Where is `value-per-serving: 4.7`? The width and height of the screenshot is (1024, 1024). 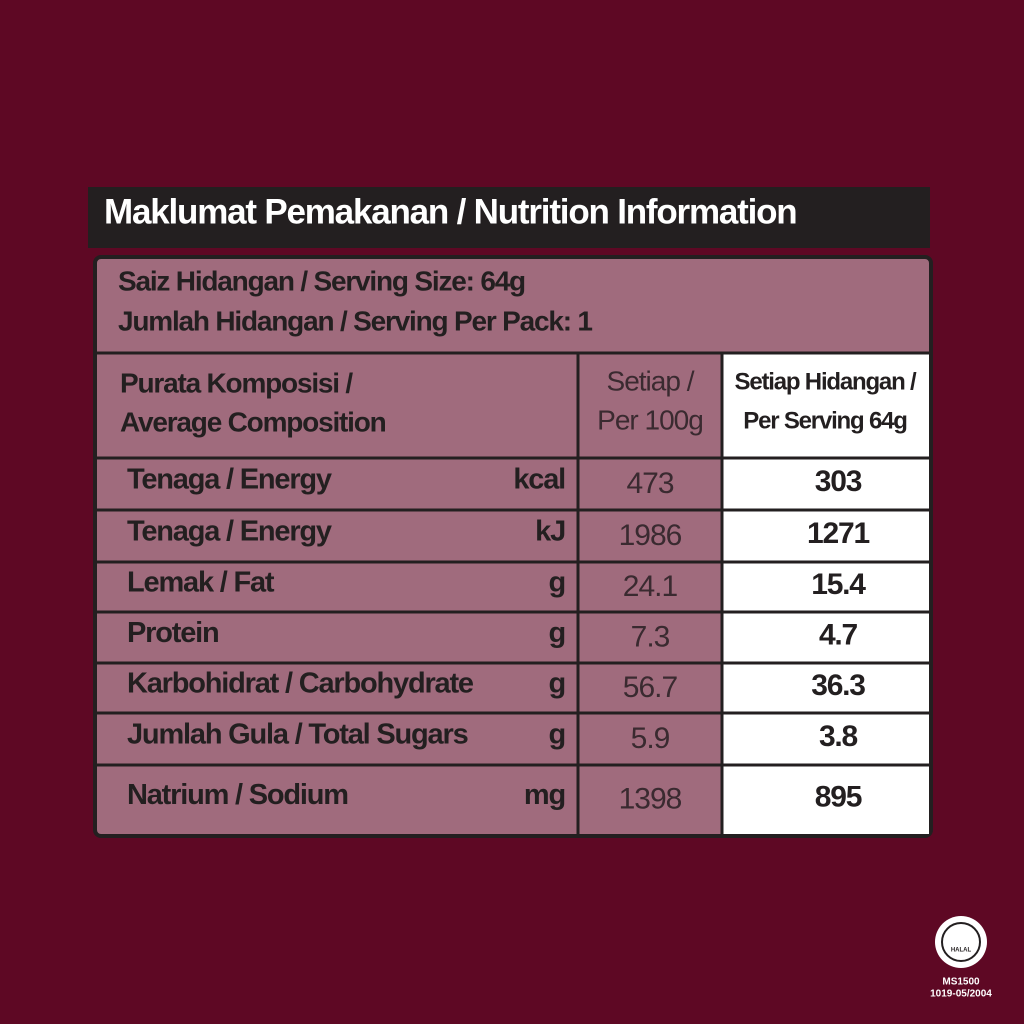
value-per-serving: 4.7 is located at coordinates (838, 634).